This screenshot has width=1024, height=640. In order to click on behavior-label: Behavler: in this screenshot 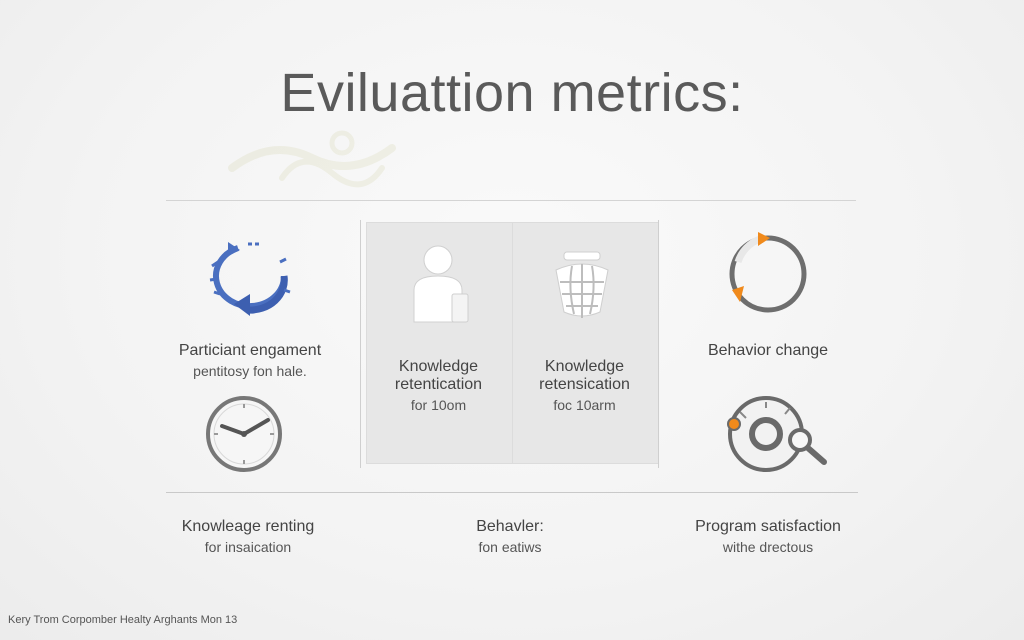, I will do `click(510, 526)`.